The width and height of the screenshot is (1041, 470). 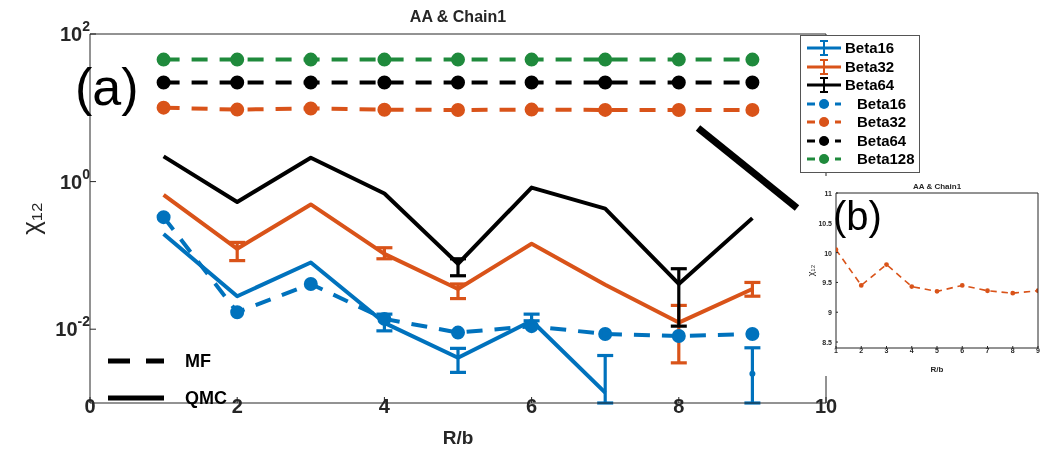 What do you see at coordinates (75, 179) in the screenshot?
I see `y-tick-label: 10$^{0}$` at bounding box center [75, 179].